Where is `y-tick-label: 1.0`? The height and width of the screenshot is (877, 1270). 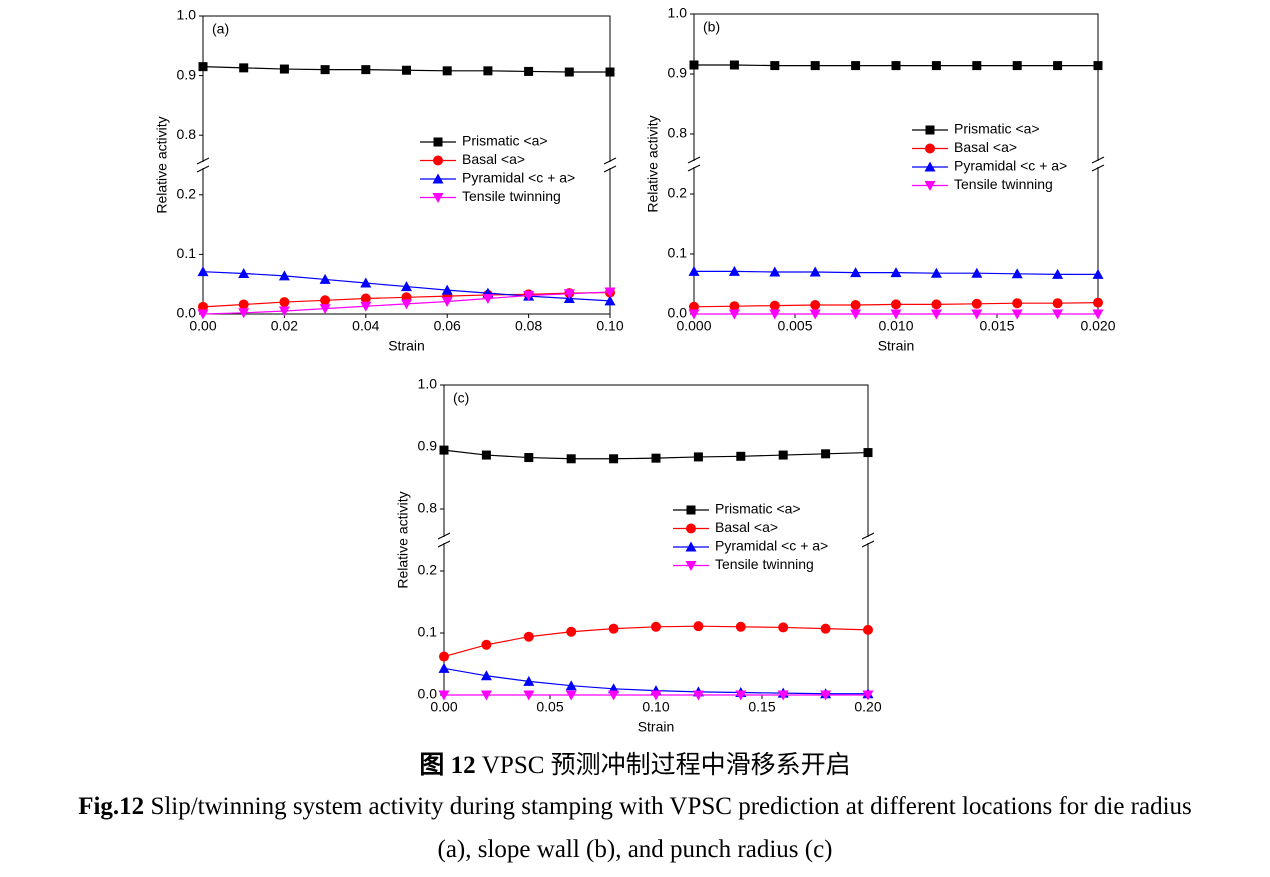 y-tick-label: 1.0 is located at coordinates (428, 384).